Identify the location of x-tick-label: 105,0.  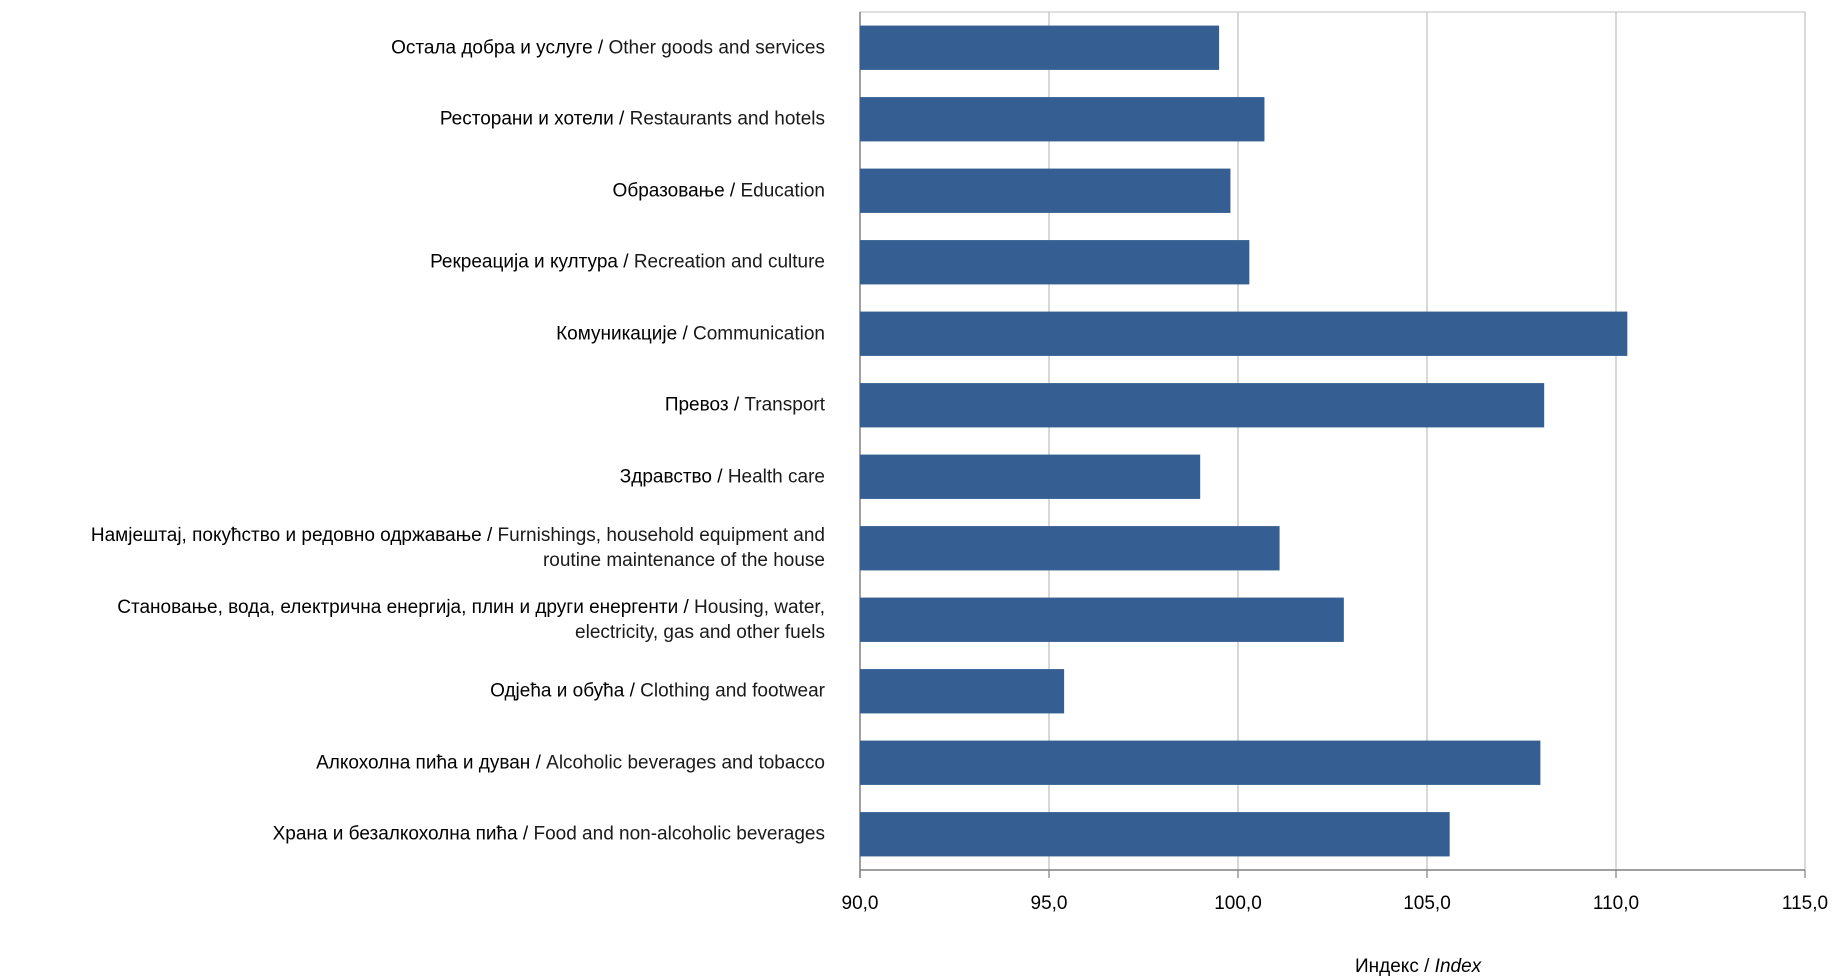
(1427, 904).